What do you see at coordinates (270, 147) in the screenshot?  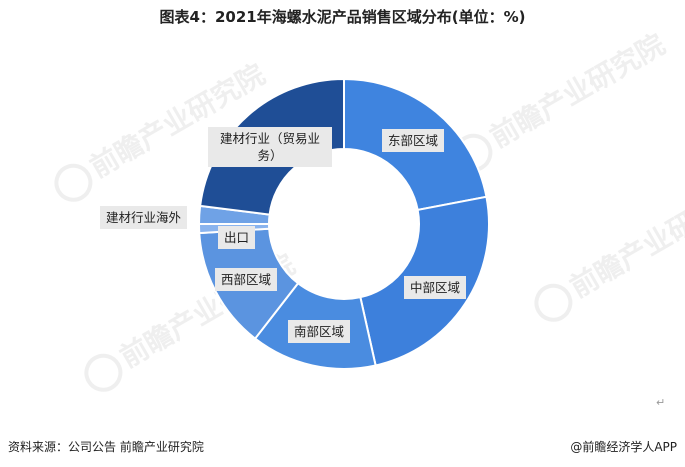 I see `slice-label: 建材行业（贸易业务）` at bounding box center [270, 147].